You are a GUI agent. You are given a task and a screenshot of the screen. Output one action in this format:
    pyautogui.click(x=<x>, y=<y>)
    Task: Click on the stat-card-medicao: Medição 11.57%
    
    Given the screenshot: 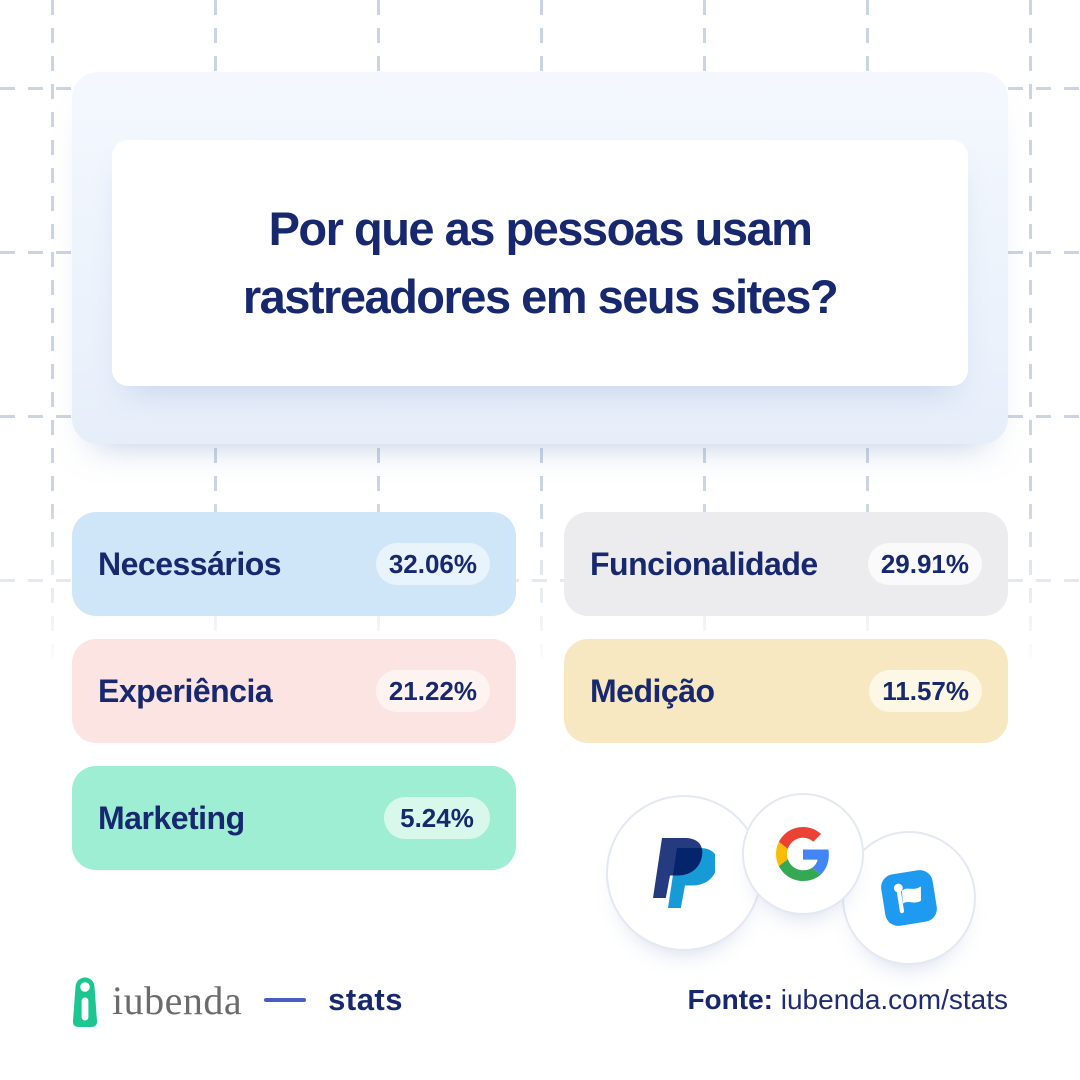 What is the action you would take?
    pyautogui.click(x=786, y=691)
    